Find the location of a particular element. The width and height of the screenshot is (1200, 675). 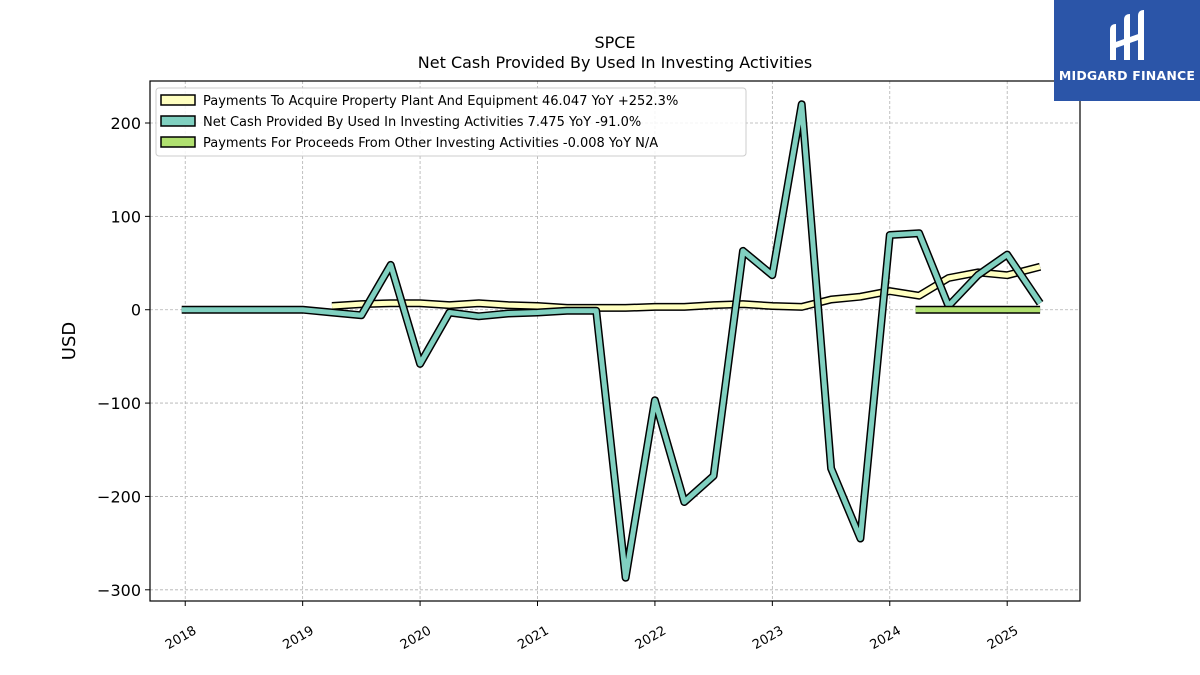

brand-name: MIDGARD FINANCE is located at coordinates (1127, 75).